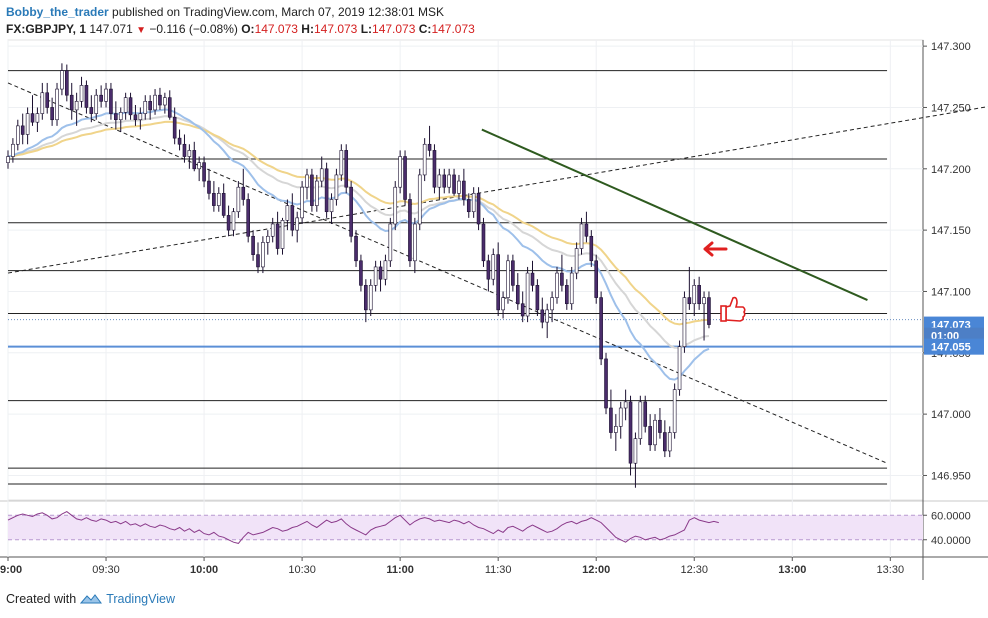  Describe the element at coordinates (951, 541) in the screenshot. I see `rsi-tick-label: 40.0000` at that location.